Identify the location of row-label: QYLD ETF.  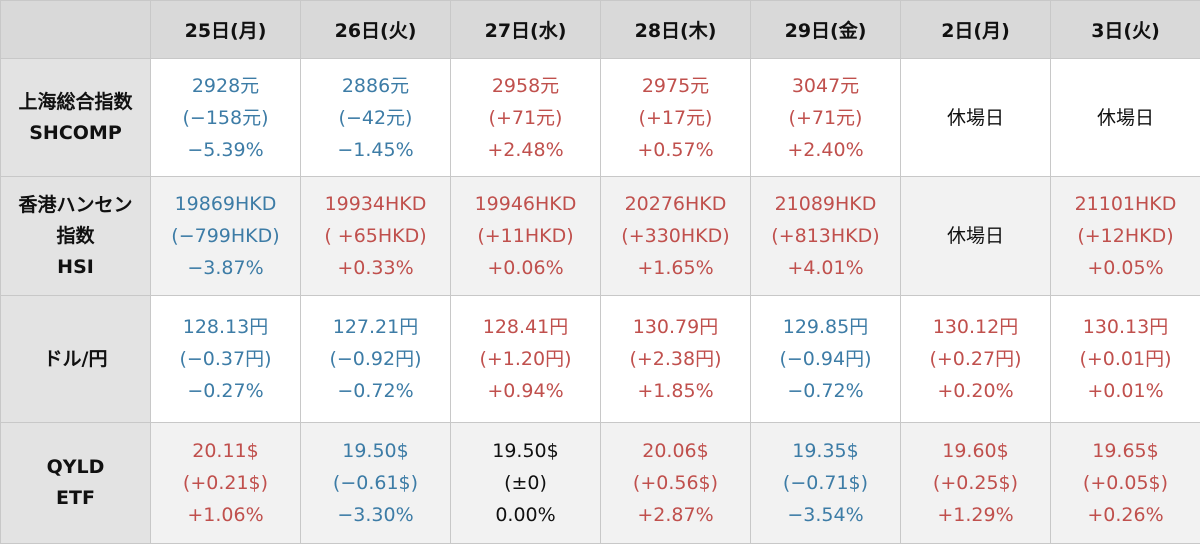
(75, 483).